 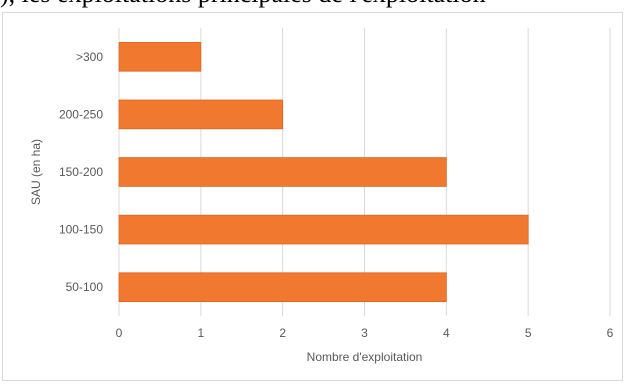 What do you see at coordinates (36, 172) in the screenshot?
I see `y-axis-title: SAU (en ha)` at bounding box center [36, 172].